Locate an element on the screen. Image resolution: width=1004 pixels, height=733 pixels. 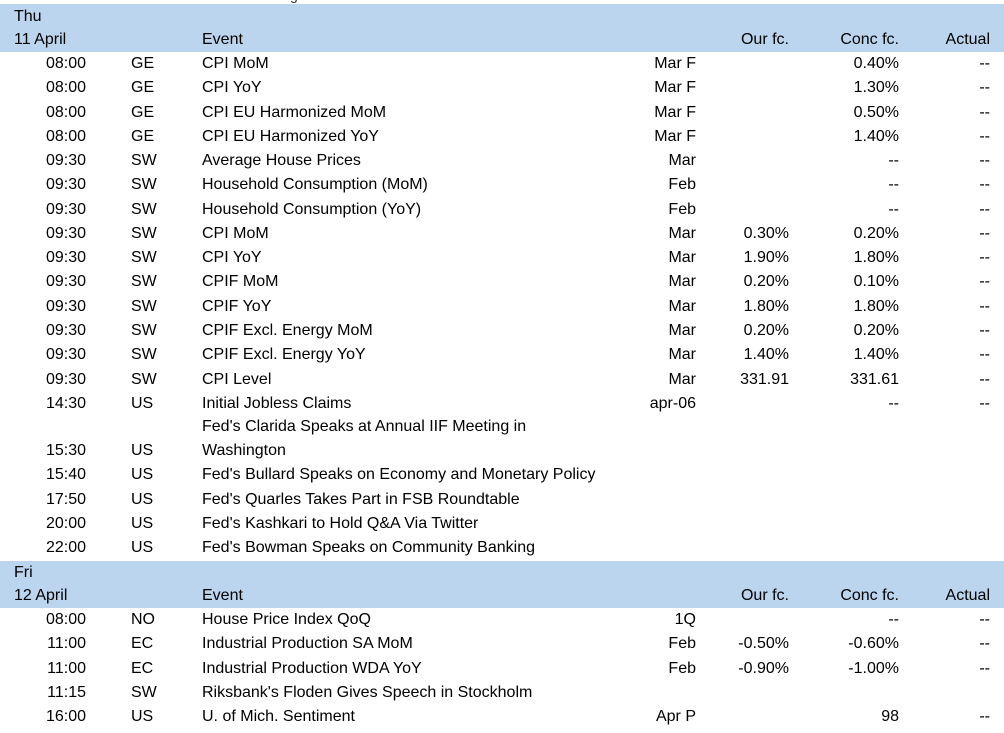
event-cell: CPI Level is located at coordinates (237, 379).